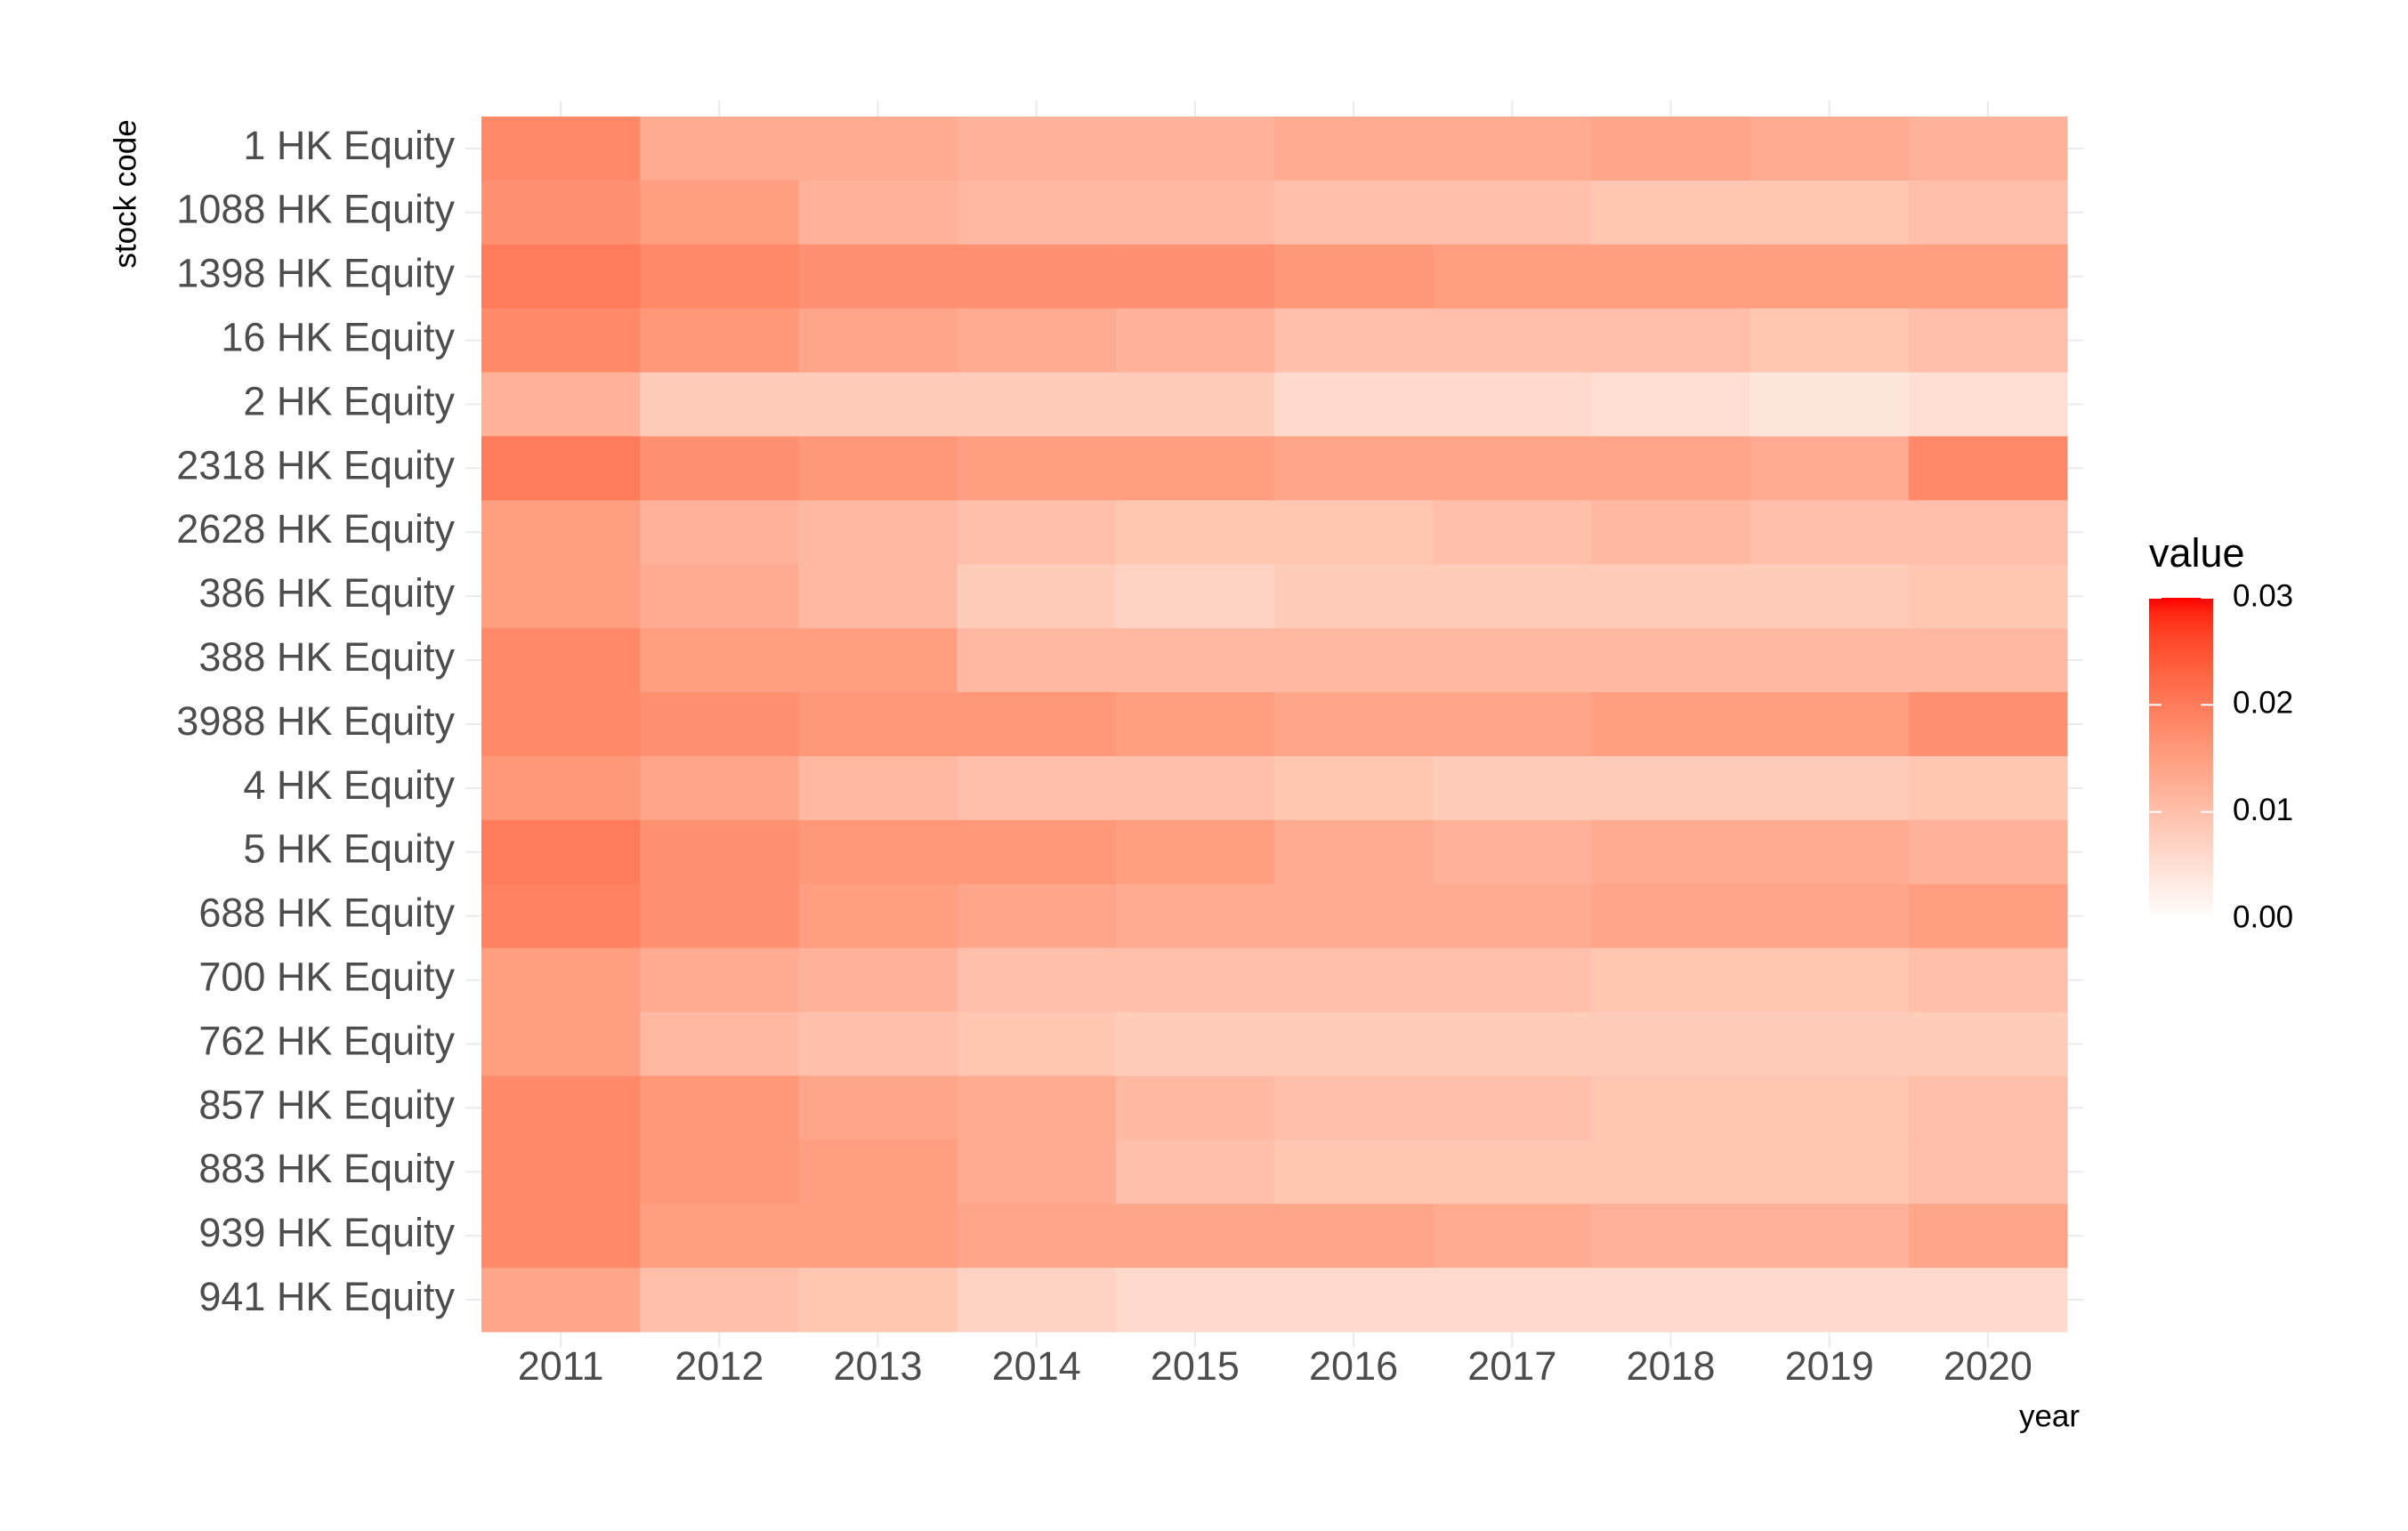 This screenshot has height=1531, width=2408. What do you see at coordinates (2263, 703) in the screenshot?
I see `colorbar-label: 0.02` at bounding box center [2263, 703].